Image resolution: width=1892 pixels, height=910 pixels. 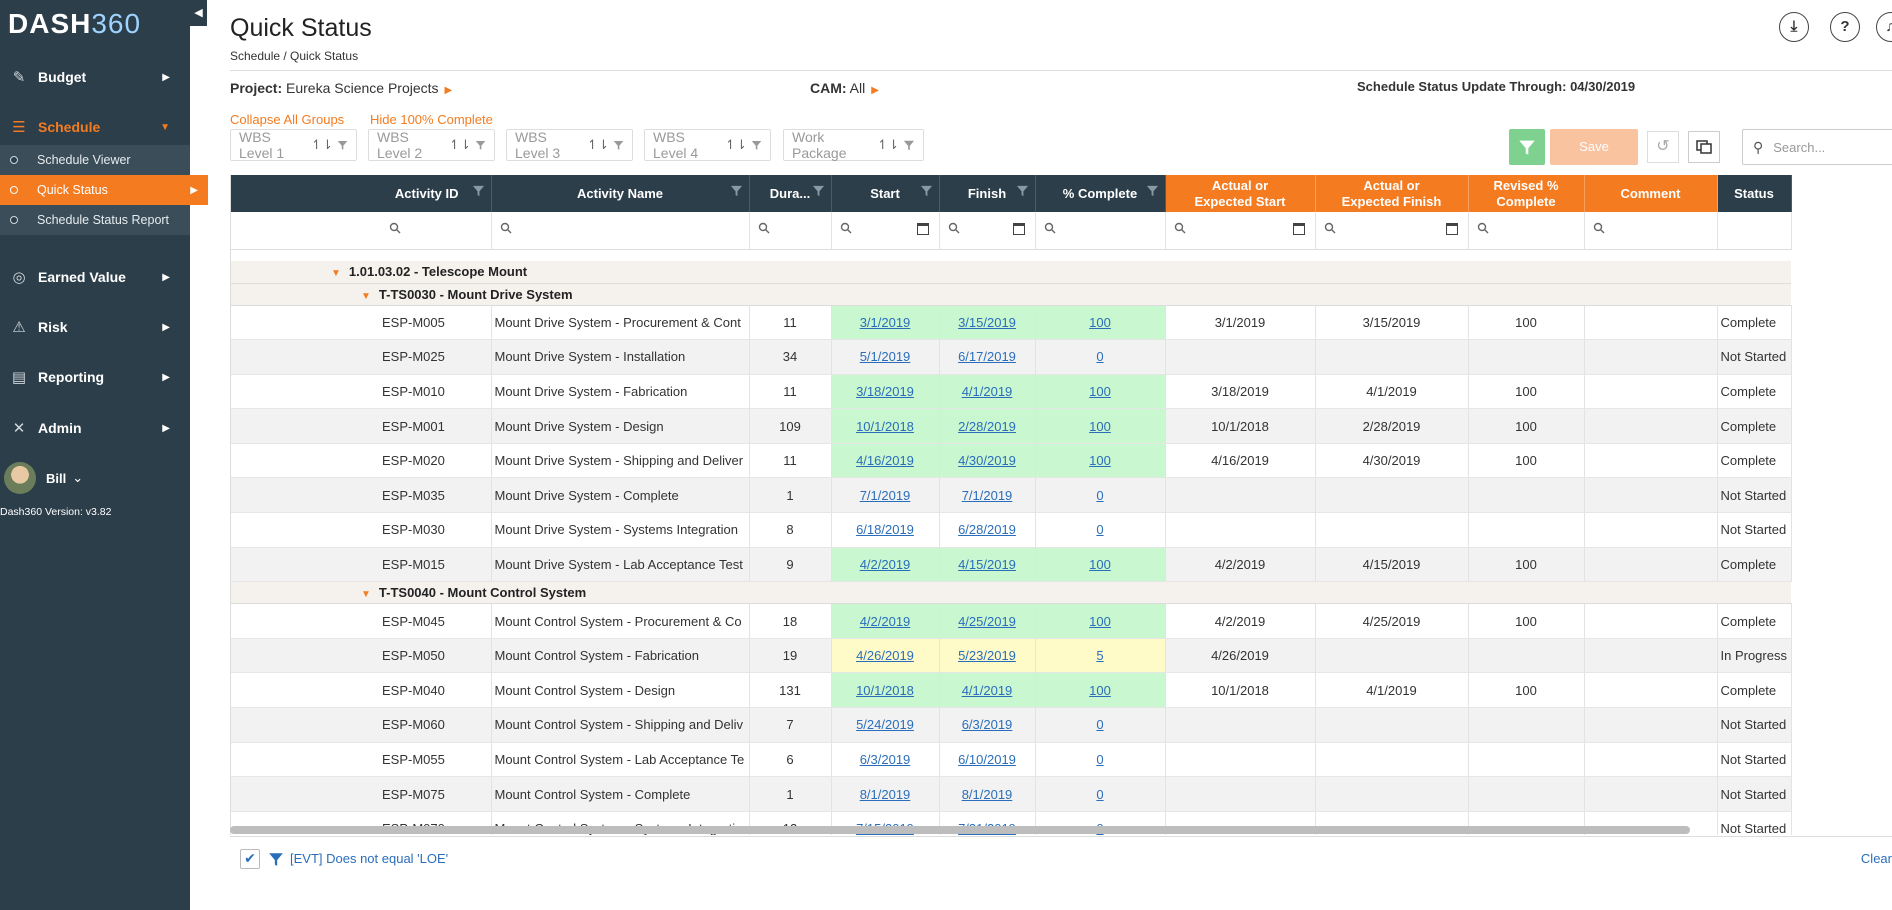 What do you see at coordinates (987, 794) in the screenshot?
I see `cell-finish: 8/1/2019` at bounding box center [987, 794].